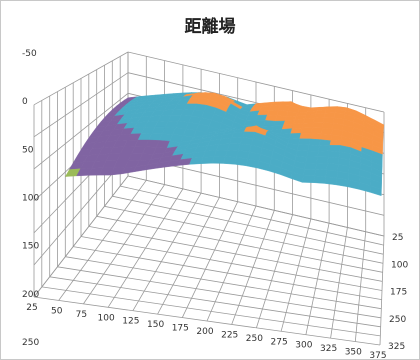 This screenshot has width=420, height=360. I want to click on x-tick-label: 225, so click(229, 335).